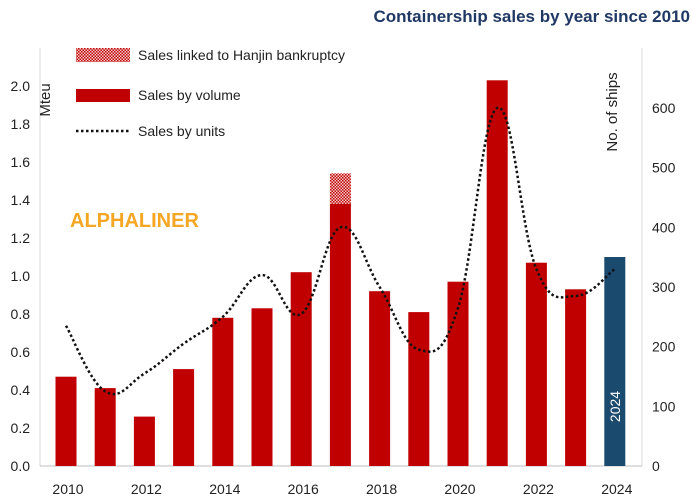 The height and width of the screenshot is (500, 692). Describe the element at coordinates (381, 489) in the screenshot. I see `x-tick-2018: 2018` at that location.